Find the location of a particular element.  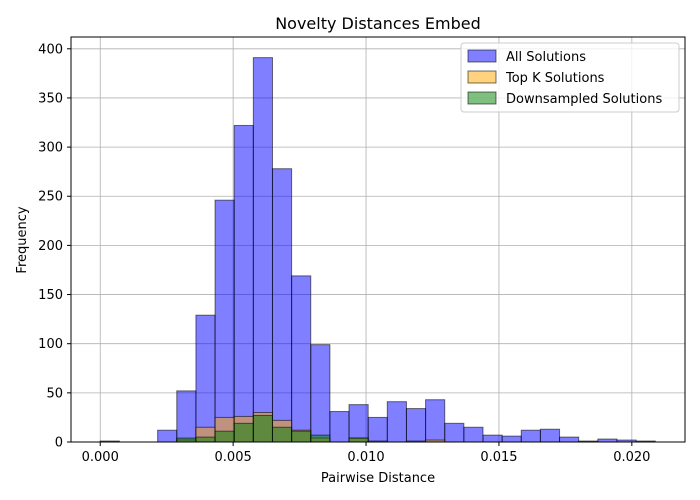

legend-label: Top K Solutions is located at coordinates (555, 78).